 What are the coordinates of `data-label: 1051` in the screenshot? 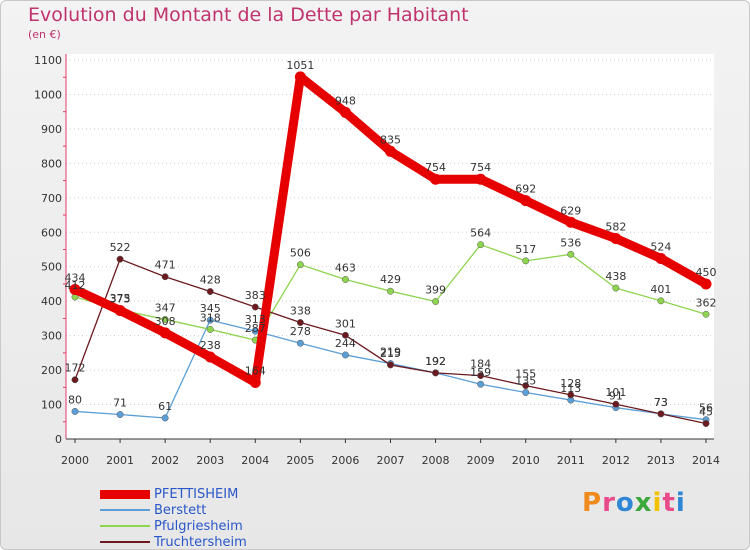 It's located at (300, 65).